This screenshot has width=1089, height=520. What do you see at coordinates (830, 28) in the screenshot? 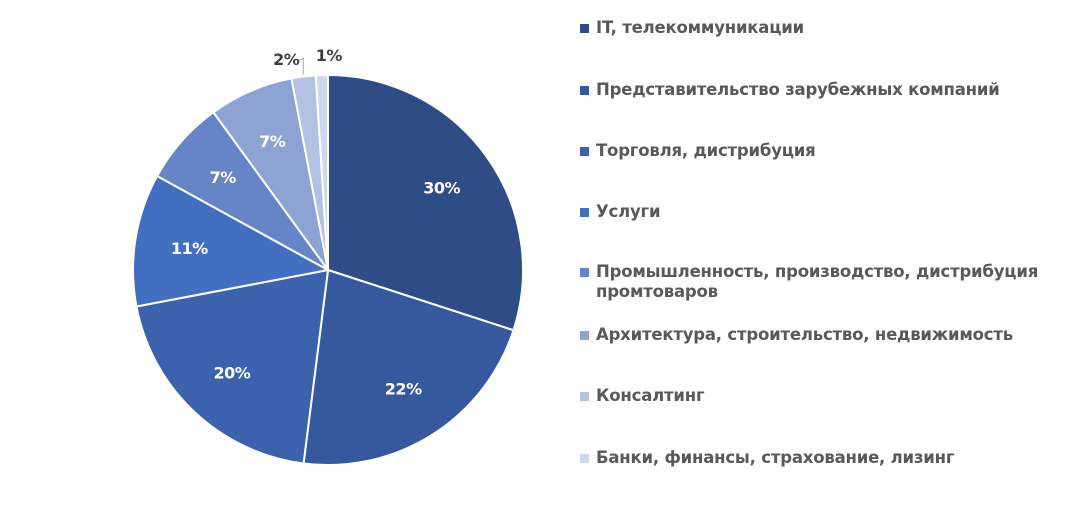
I see `legend-item-1: IT, телекоммуникации` at bounding box center [830, 28].